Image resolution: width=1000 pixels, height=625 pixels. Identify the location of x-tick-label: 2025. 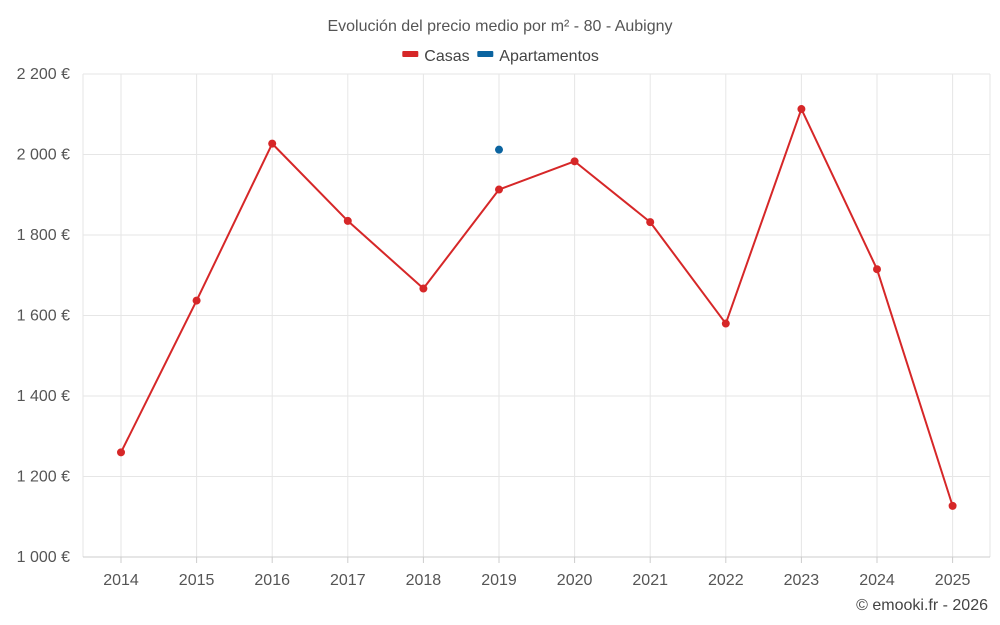
(953, 580).